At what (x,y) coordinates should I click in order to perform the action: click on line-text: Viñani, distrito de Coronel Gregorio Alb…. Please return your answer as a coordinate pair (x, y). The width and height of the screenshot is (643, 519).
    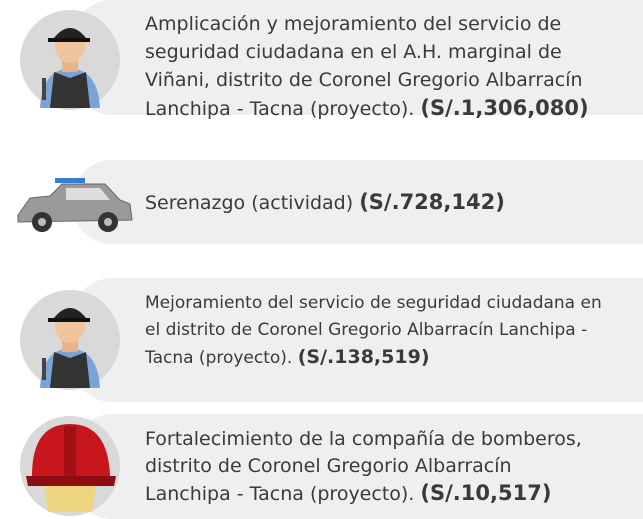
    Looking at the image, I should click on (364, 80).